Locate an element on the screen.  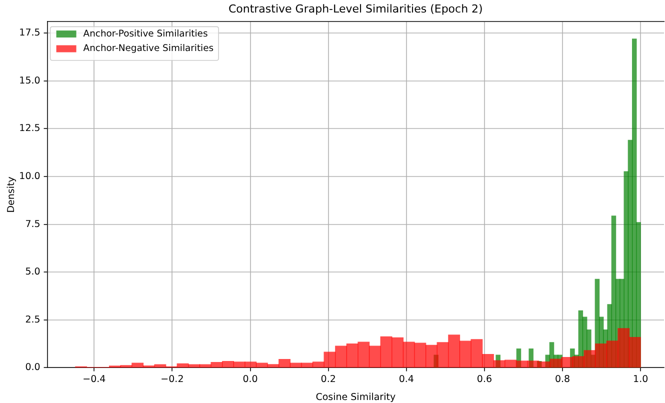
y-tick-label: 15.0 is located at coordinates (29, 80).